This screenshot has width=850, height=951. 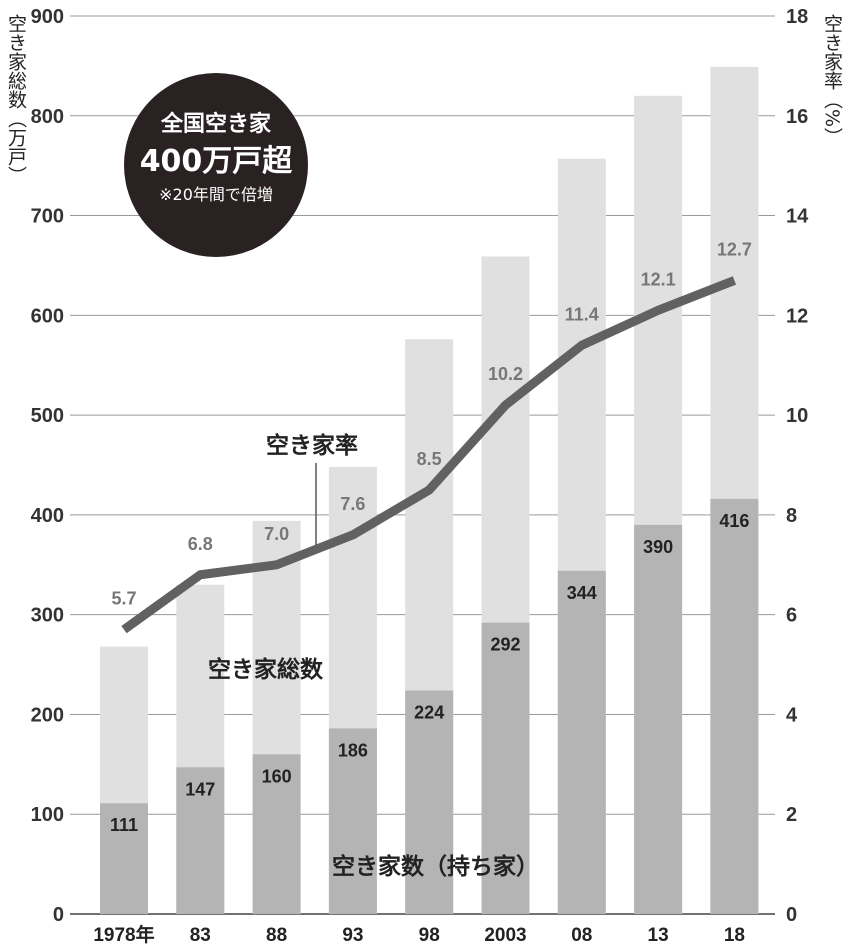 What do you see at coordinates (200, 789) in the screenshot?
I see `owned-value-label: 147` at bounding box center [200, 789].